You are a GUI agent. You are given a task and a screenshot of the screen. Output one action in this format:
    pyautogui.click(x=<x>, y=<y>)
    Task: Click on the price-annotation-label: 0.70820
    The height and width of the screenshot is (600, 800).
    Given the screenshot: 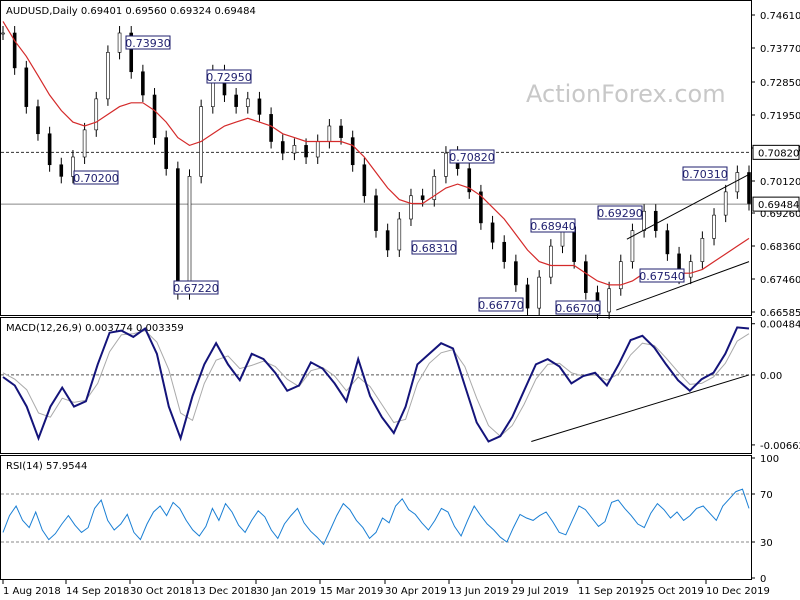 What is the action you would take?
    pyautogui.click(x=472, y=157)
    